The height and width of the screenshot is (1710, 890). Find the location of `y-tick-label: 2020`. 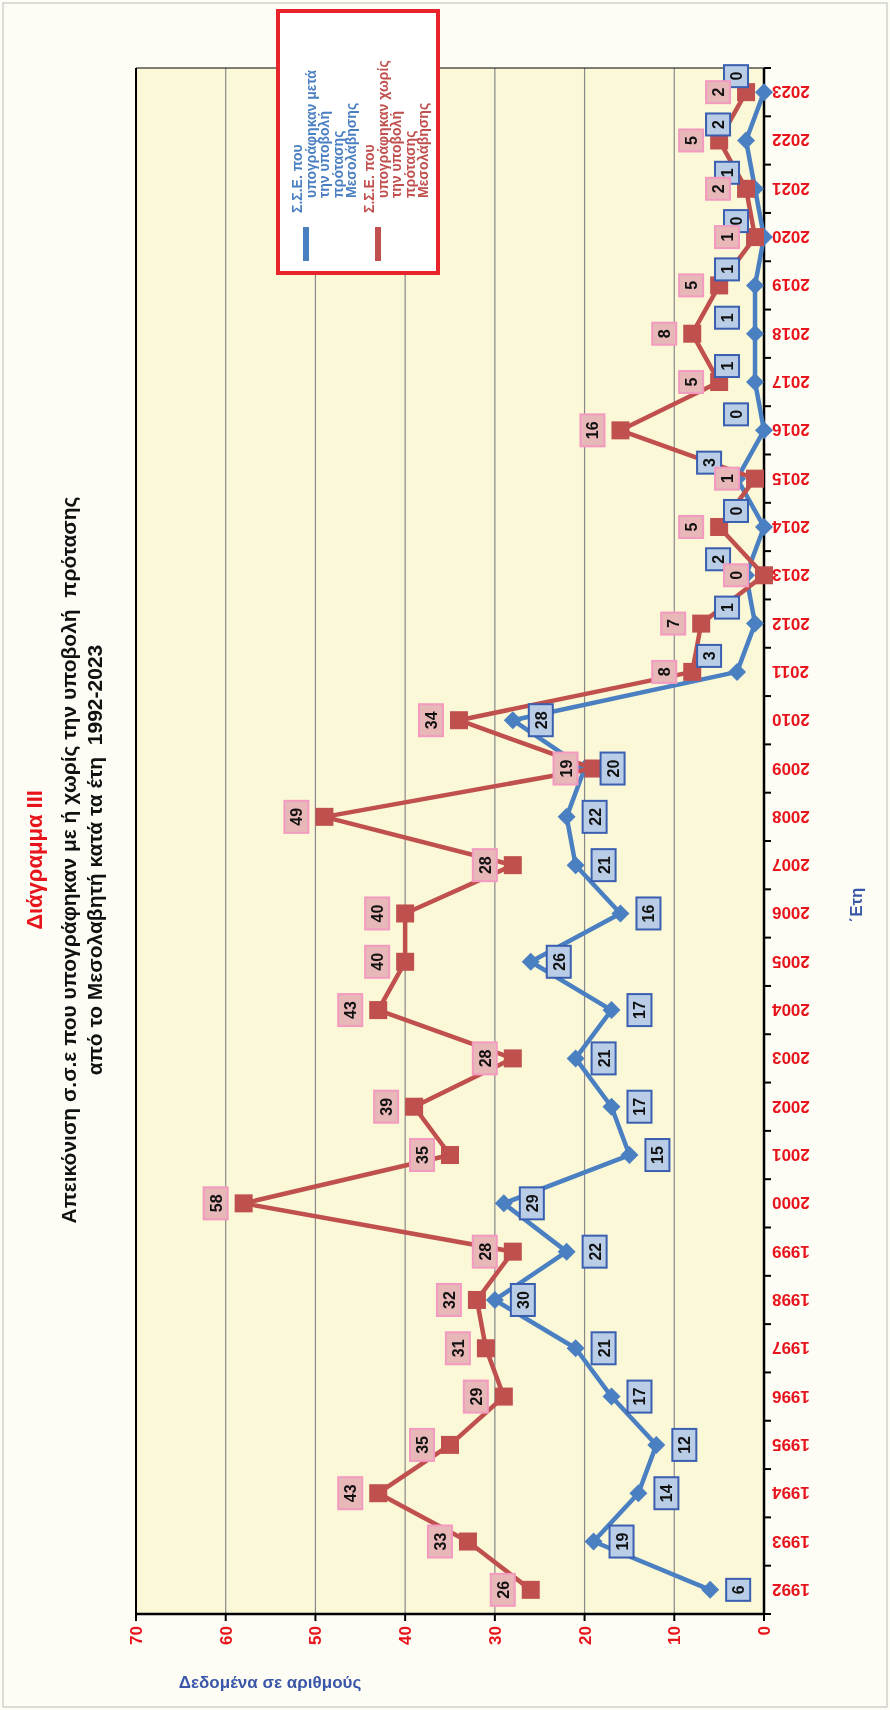

y-tick-label: 2020 is located at coordinates (791, 237).